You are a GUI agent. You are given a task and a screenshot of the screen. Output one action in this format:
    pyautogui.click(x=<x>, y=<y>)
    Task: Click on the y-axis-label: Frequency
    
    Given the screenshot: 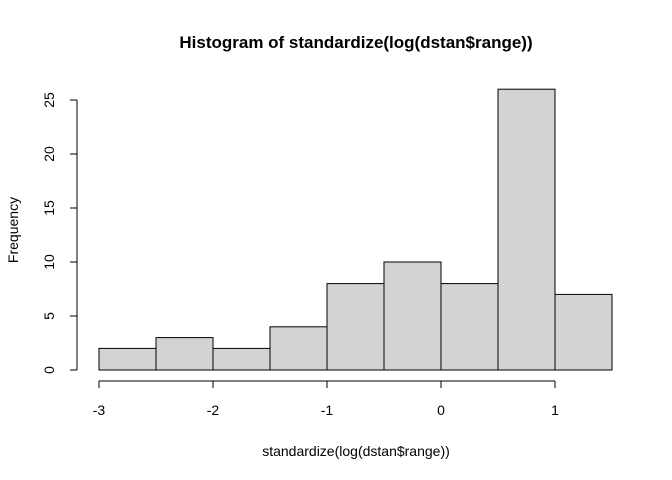 What is the action you would take?
    pyautogui.click(x=13, y=230)
    